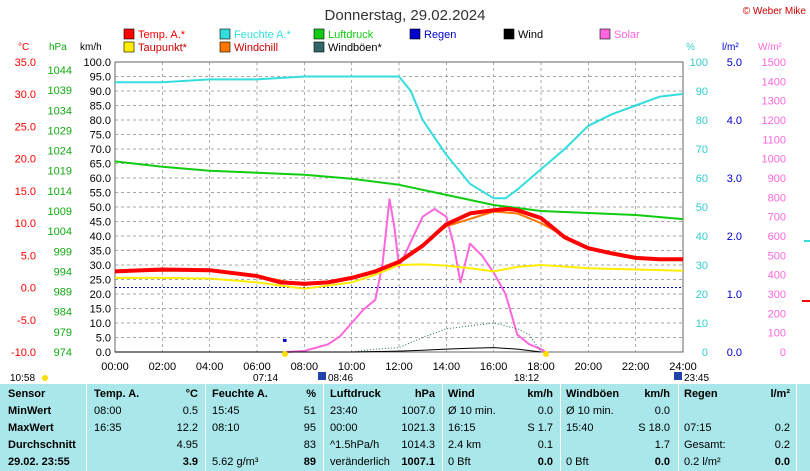  What do you see at coordinates (698, 428) in the screenshot?
I see `stats-cell: 07:15` at bounding box center [698, 428].